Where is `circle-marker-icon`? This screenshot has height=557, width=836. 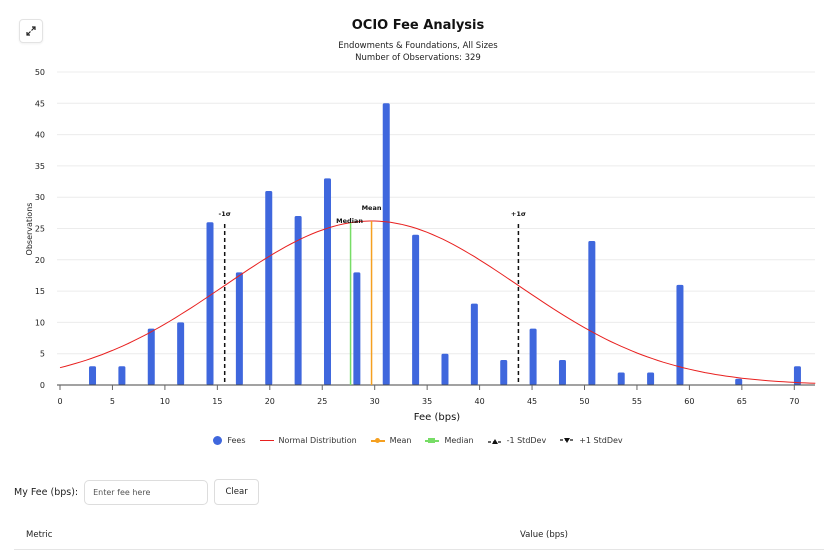 circle-marker-icon is located at coordinates (218, 440).